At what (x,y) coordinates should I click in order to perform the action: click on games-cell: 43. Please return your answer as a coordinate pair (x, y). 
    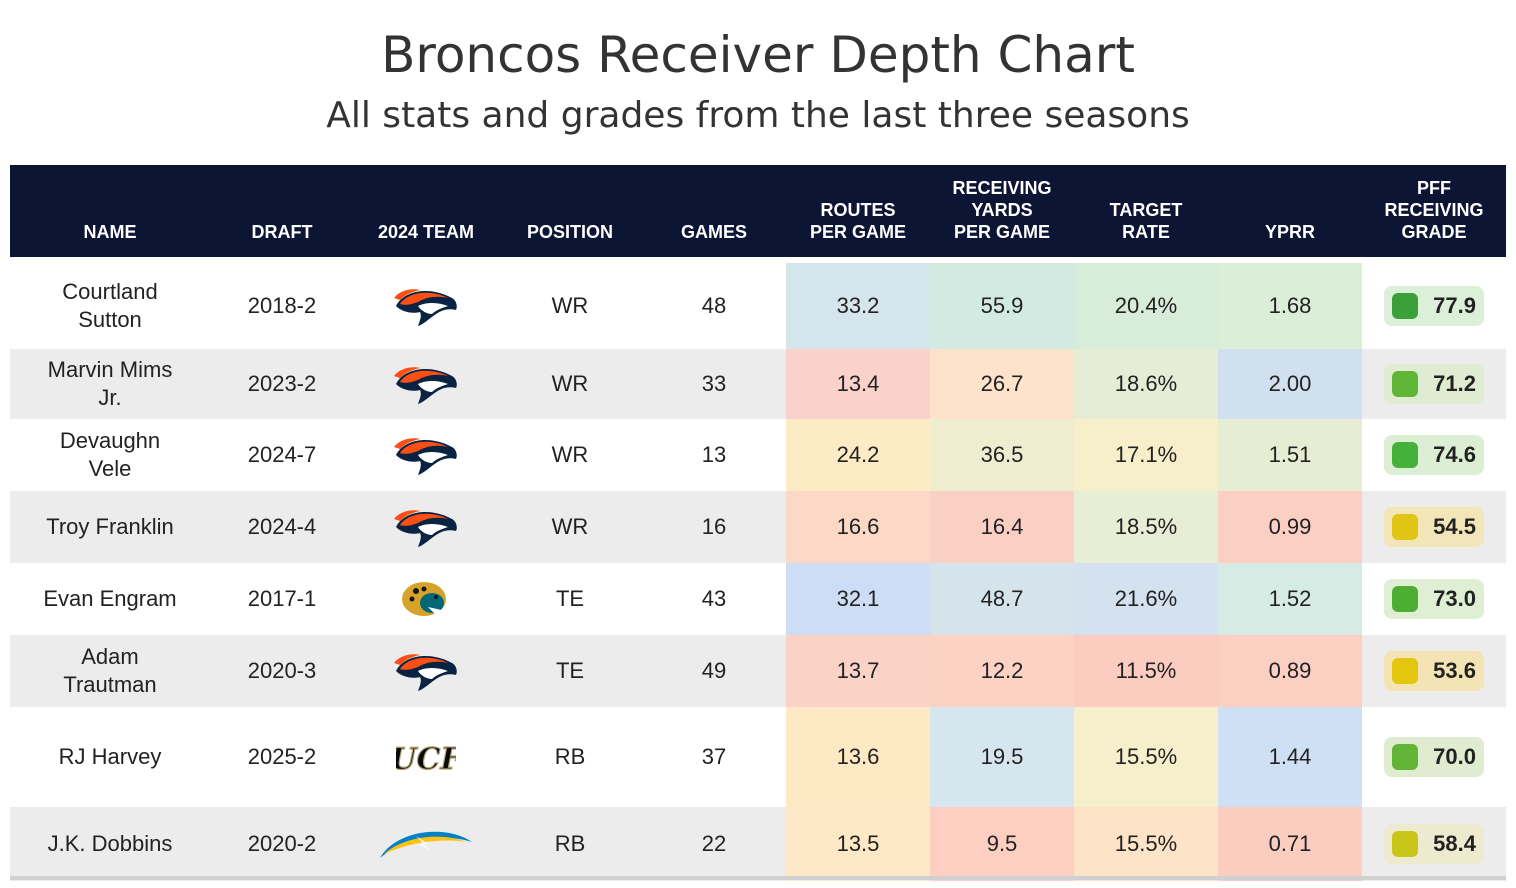
    Looking at the image, I should click on (714, 598).